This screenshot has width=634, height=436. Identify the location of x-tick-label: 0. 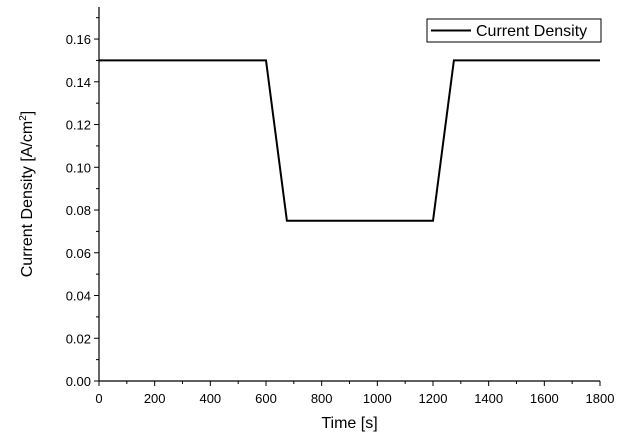
(98, 398).